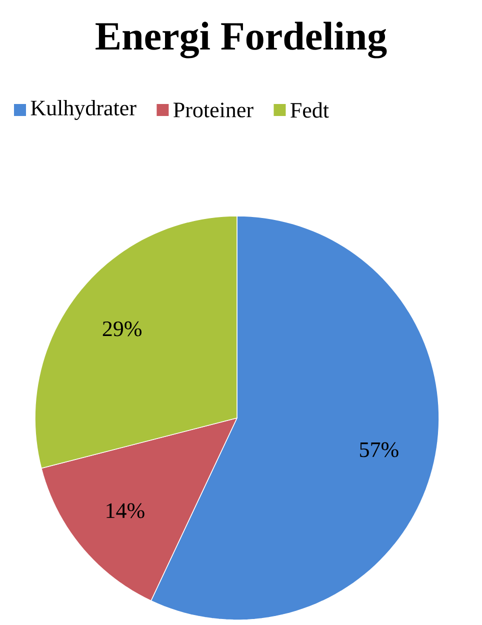  Describe the element at coordinates (125, 510) in the screenshot. I see `data-label: 14%` at that location.